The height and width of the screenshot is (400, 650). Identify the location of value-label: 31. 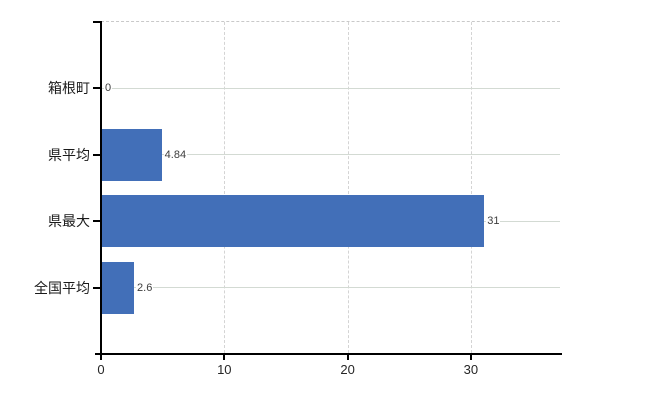
(493, 221).